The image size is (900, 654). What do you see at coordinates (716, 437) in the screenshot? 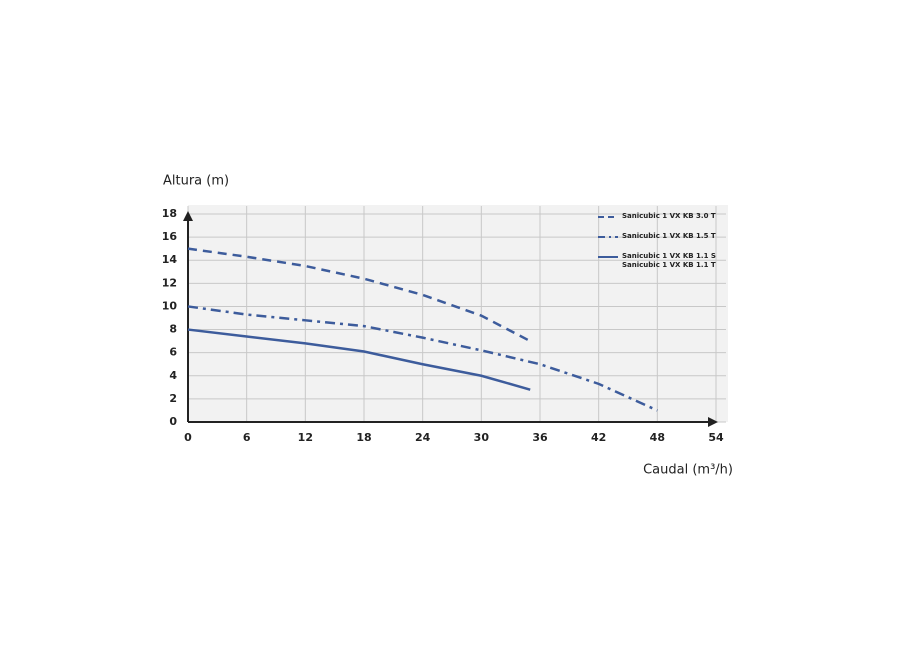
I see `x-tick-label: 54` at bounding box center [716, 437].